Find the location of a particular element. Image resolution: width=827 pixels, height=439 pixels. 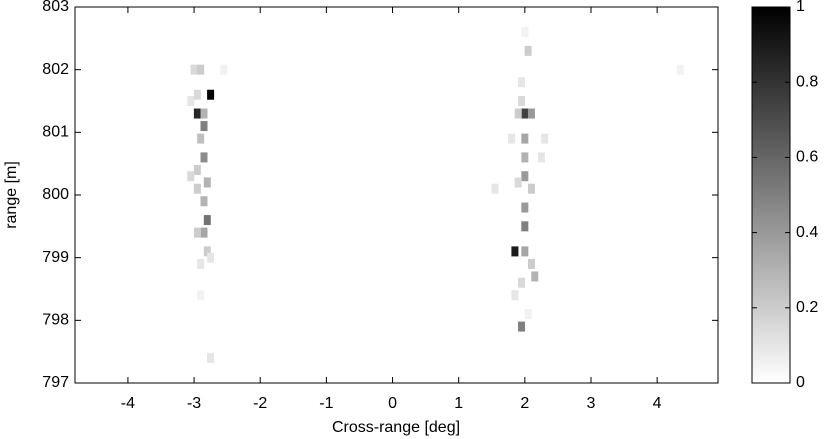

y-tick-label: 802 is located at coordinates (55, 69).